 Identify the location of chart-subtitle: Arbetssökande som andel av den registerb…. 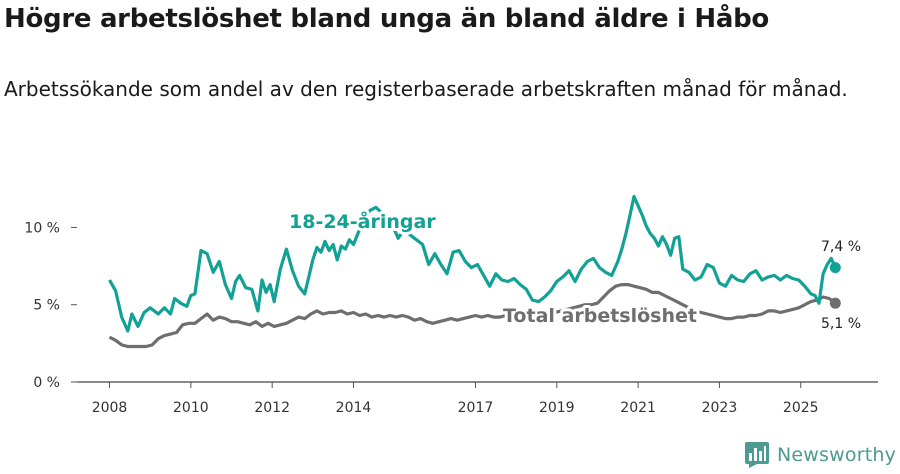
(426, 89).